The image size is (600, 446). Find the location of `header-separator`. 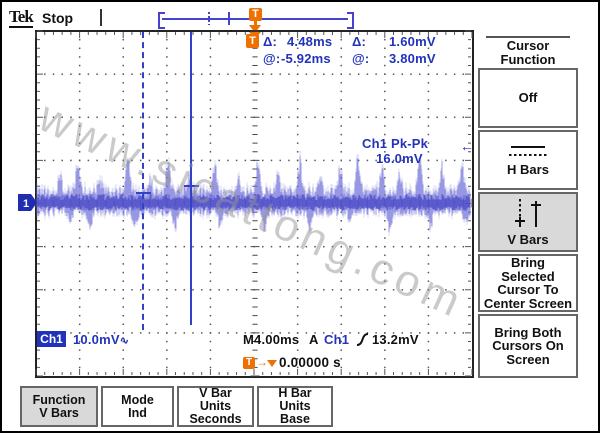

header-separator is located at coordinates (101, 17).